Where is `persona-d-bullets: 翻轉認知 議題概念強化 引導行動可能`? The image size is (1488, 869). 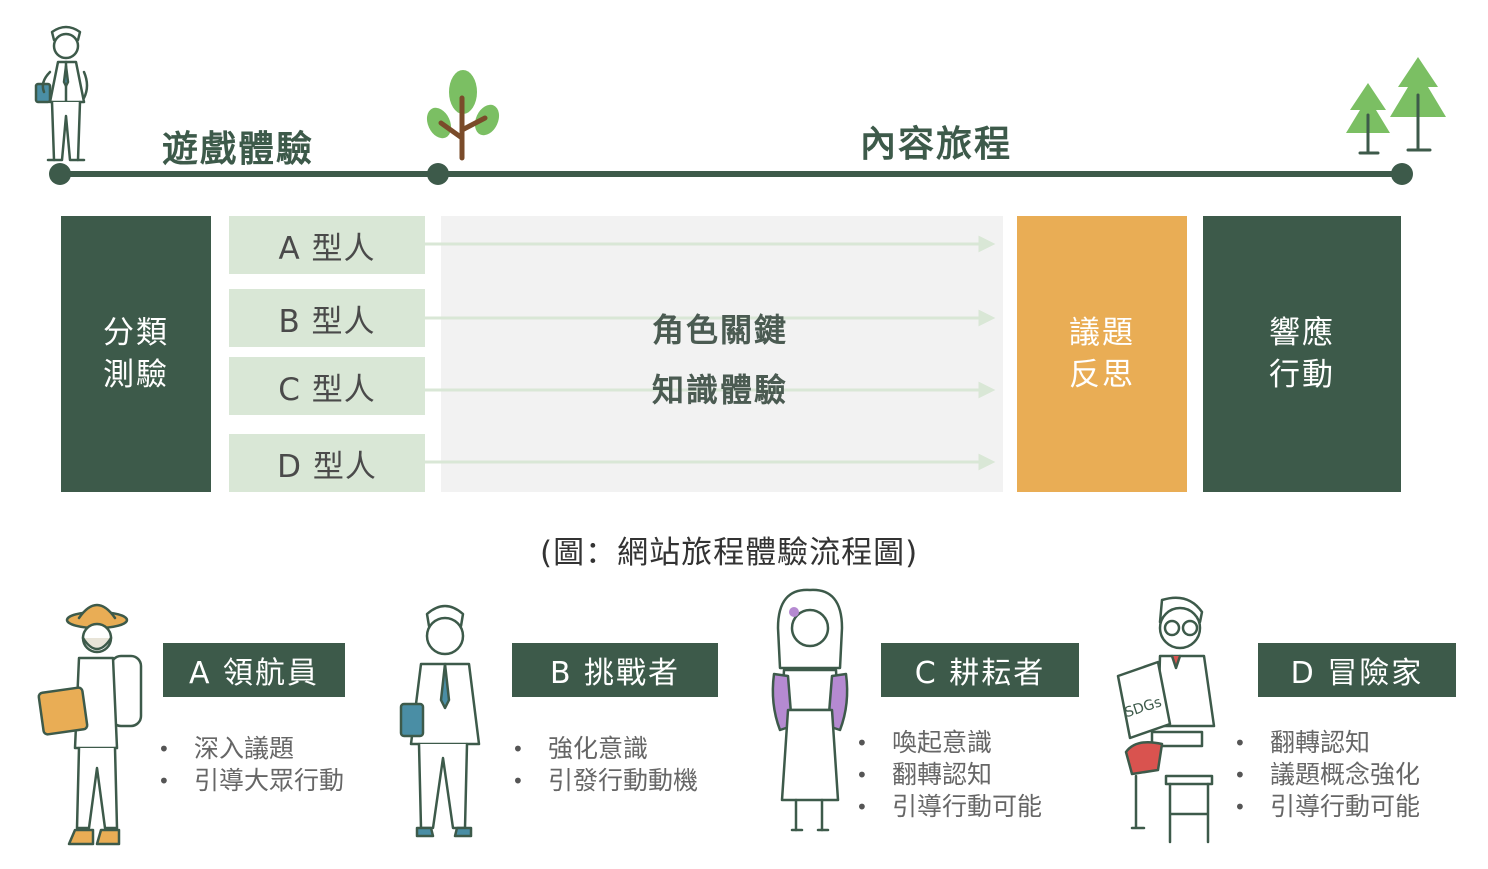 persona-d-bullets: 翻轉認知 議題概念強化 引導行動可能 is located at coordinates (1327, 775).